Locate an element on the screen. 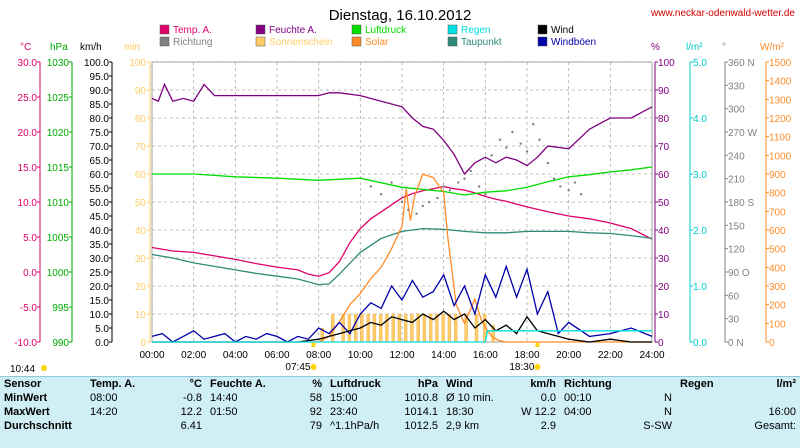 This screenshot has height=448, width=800. stats-cell: S-SW is located at coordinates (657, 426).